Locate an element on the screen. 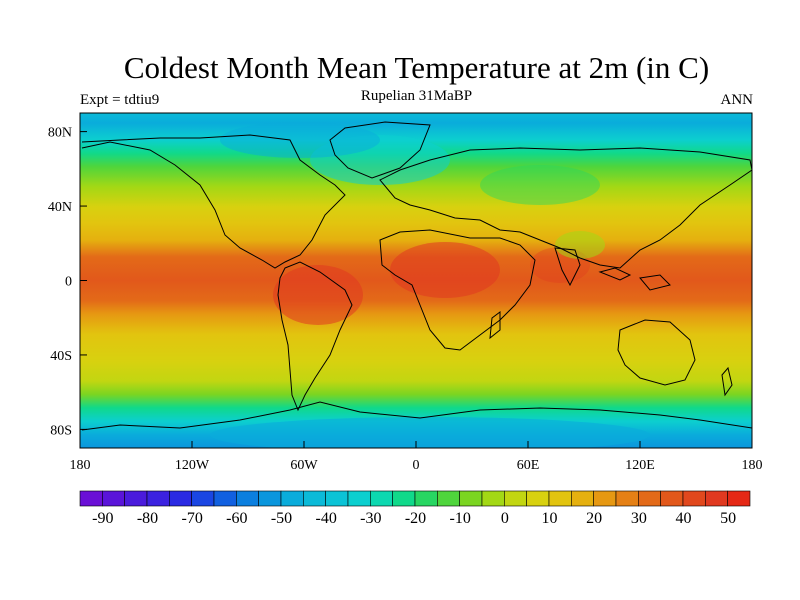 The height and width of the screenshot is (600, 800). lat-tick-label: 40S is located at coordinates (61, 356).